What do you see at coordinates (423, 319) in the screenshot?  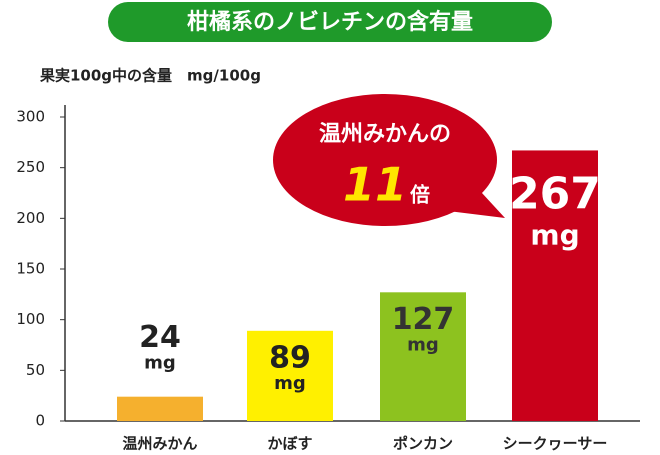 I see `value-label: 127` at bounding box center [423, 319].